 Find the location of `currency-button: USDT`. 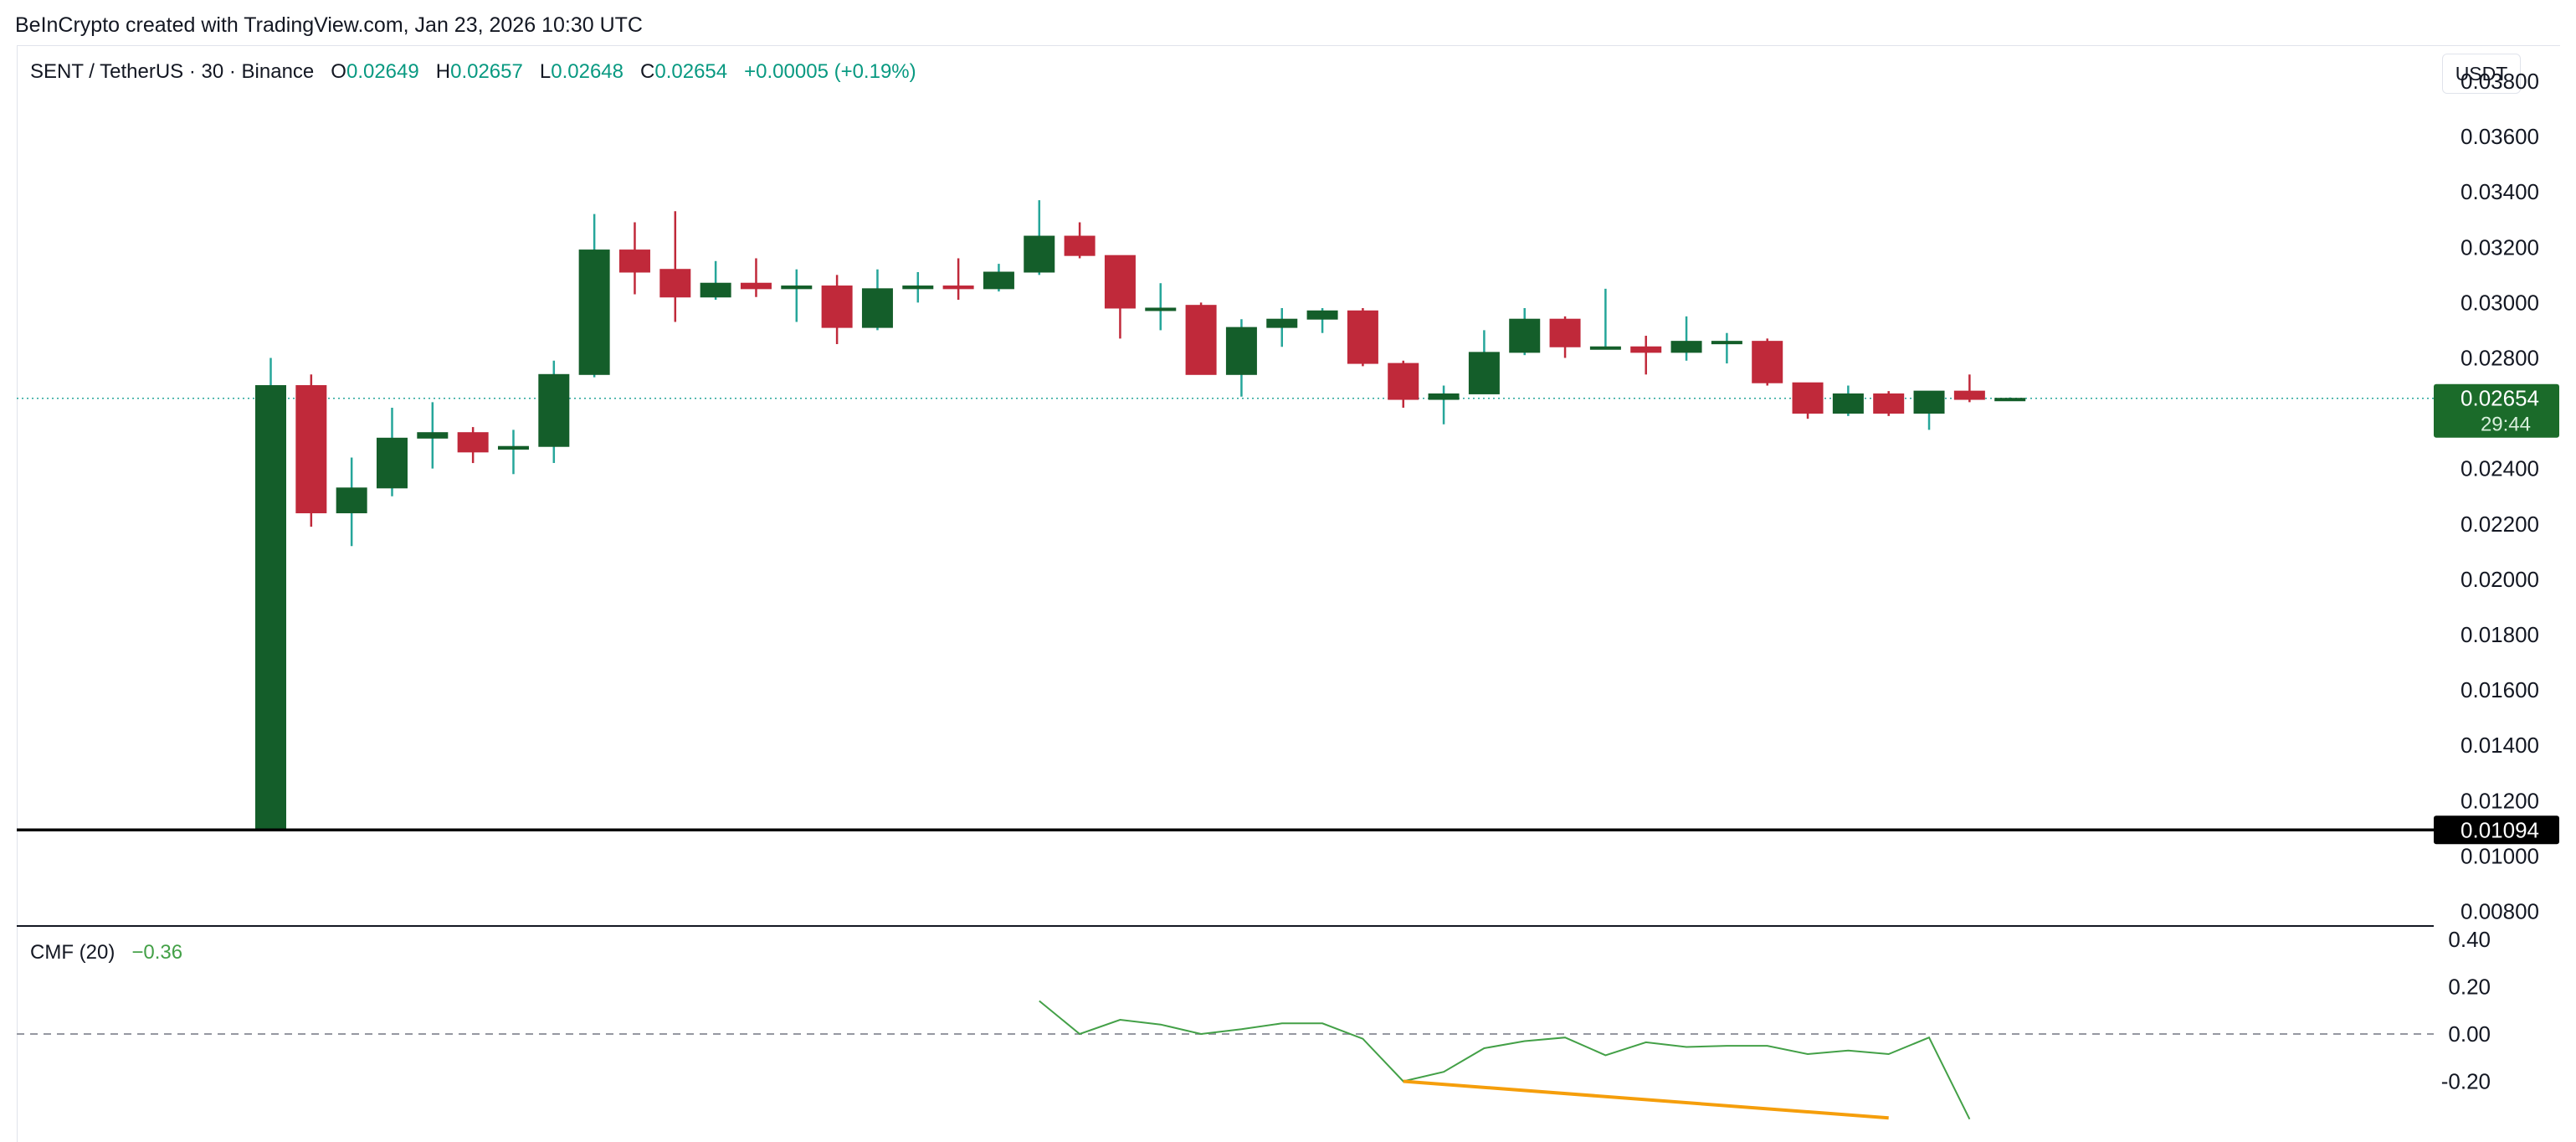

currency-button: USDT is located at coordinates (2481, 74).